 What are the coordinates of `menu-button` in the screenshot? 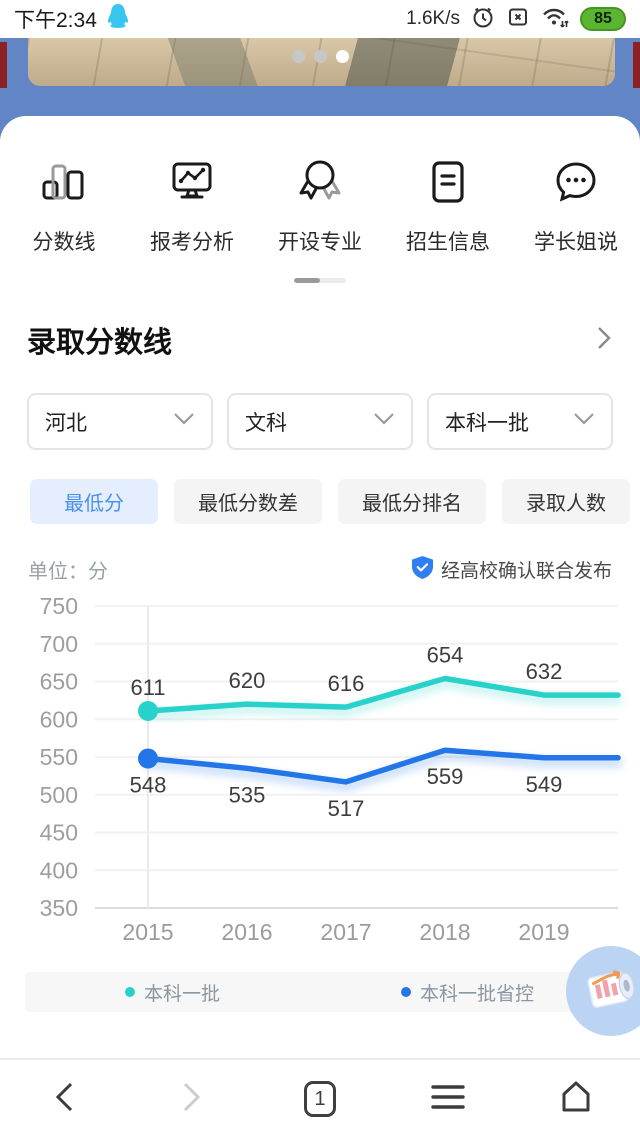 It's located at (448, 1099).